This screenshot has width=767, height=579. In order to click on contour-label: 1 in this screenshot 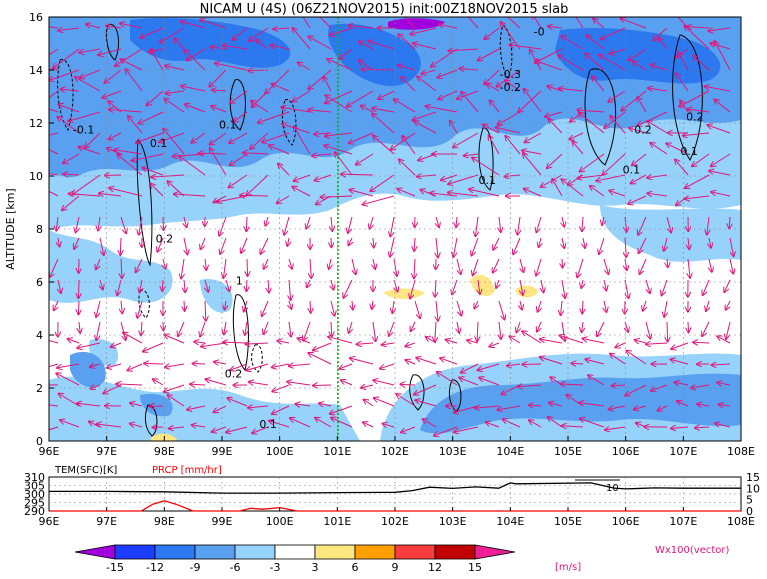, I will do `click(239, 281)`.